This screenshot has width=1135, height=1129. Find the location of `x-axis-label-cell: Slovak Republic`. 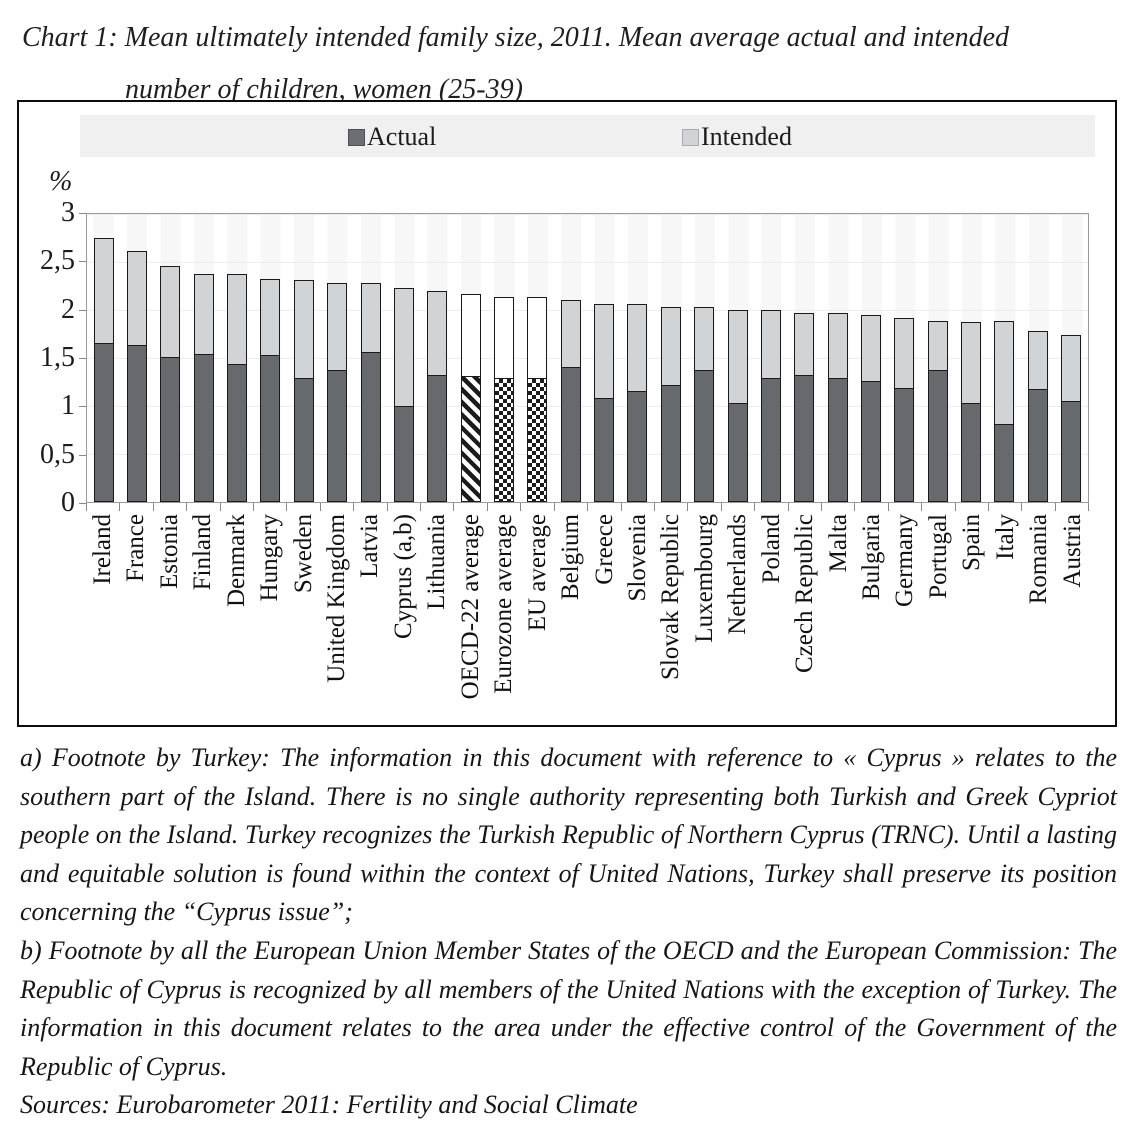

x-axis-label-cell: Slovak Republic is located at coordinates (670, 616).